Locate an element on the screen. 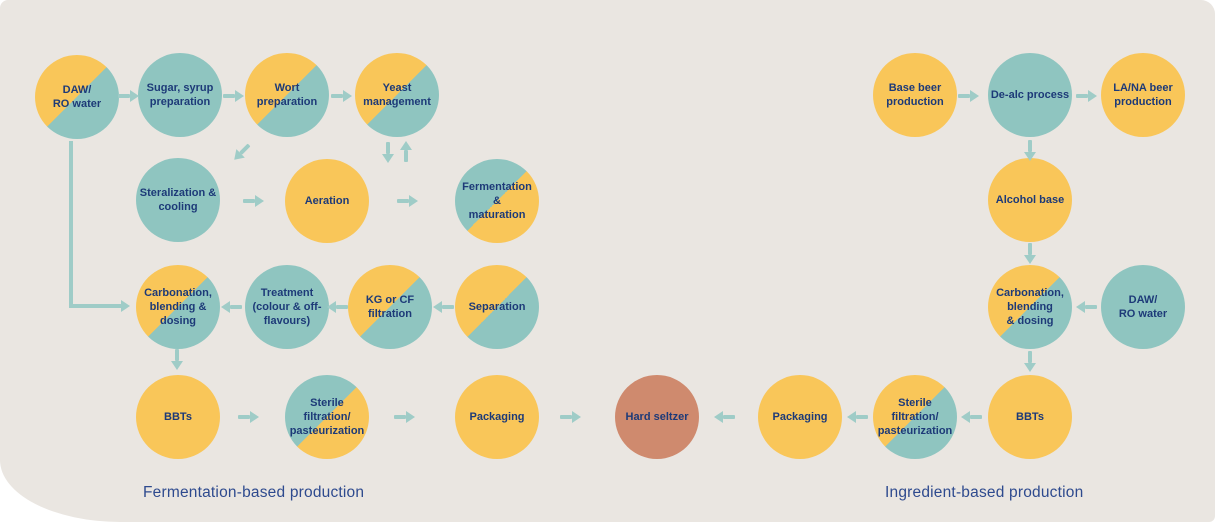 The height and width of the screenshot is (522, 1215). arrow-carbonation-to-bbts-right is located at coordinates (1030, 361).